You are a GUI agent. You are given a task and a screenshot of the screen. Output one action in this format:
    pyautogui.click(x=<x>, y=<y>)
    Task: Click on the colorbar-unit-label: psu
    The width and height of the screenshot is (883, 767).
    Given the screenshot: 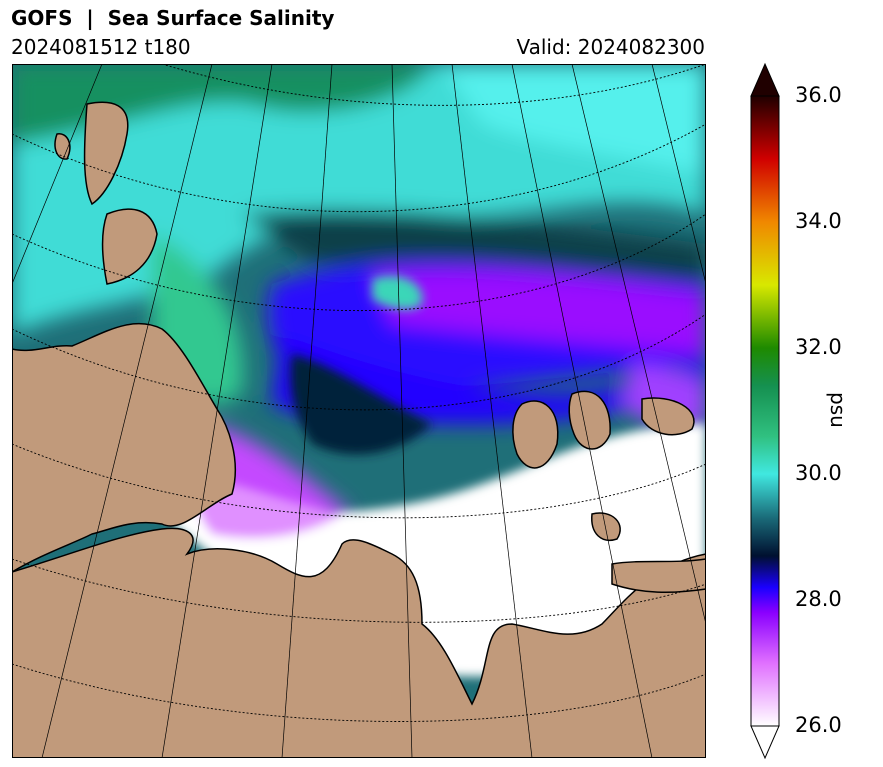 What is the action you would take?
    pyautogui.click(x=838, y=410)
    